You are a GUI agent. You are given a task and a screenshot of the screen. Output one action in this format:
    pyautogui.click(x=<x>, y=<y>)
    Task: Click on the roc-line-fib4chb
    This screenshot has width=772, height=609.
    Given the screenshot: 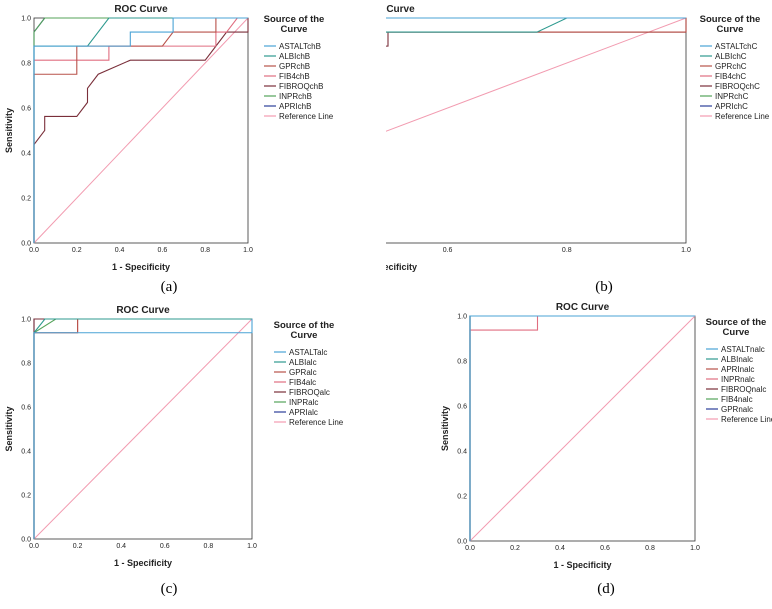 What is the action you would take?
    pyautogui.click(x=140, y=130)
    